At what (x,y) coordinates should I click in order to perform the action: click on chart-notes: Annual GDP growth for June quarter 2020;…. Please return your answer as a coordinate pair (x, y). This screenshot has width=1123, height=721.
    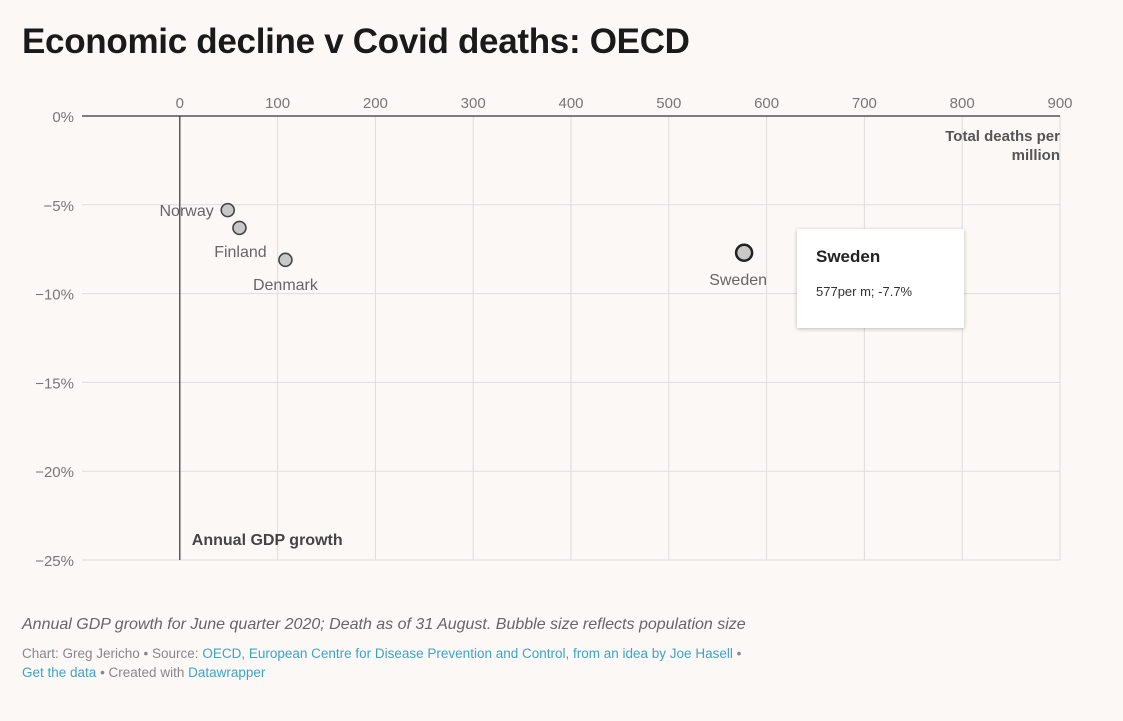
    Looking at the image, I should click on (567, 649).